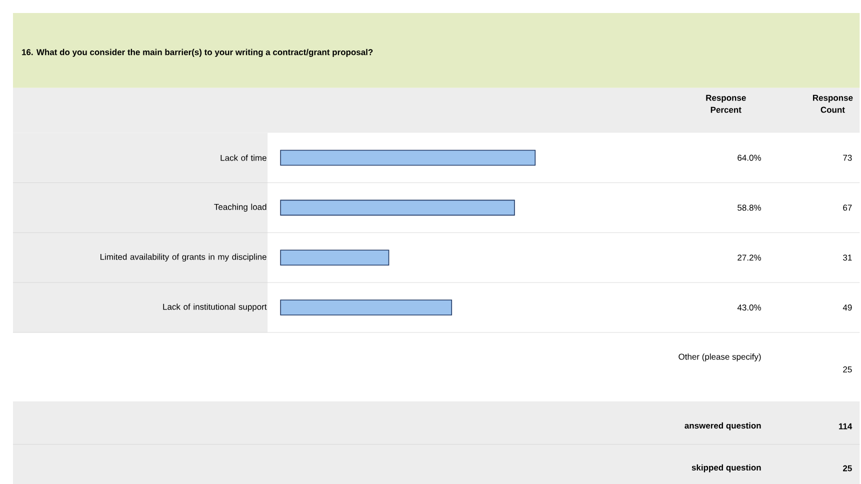 The image size is (861, 484). What do you see at coordinates (215, 307) in the screenshot?
I see `y-tick-label: Lack of institutional support` at bounding box center [215, 307].